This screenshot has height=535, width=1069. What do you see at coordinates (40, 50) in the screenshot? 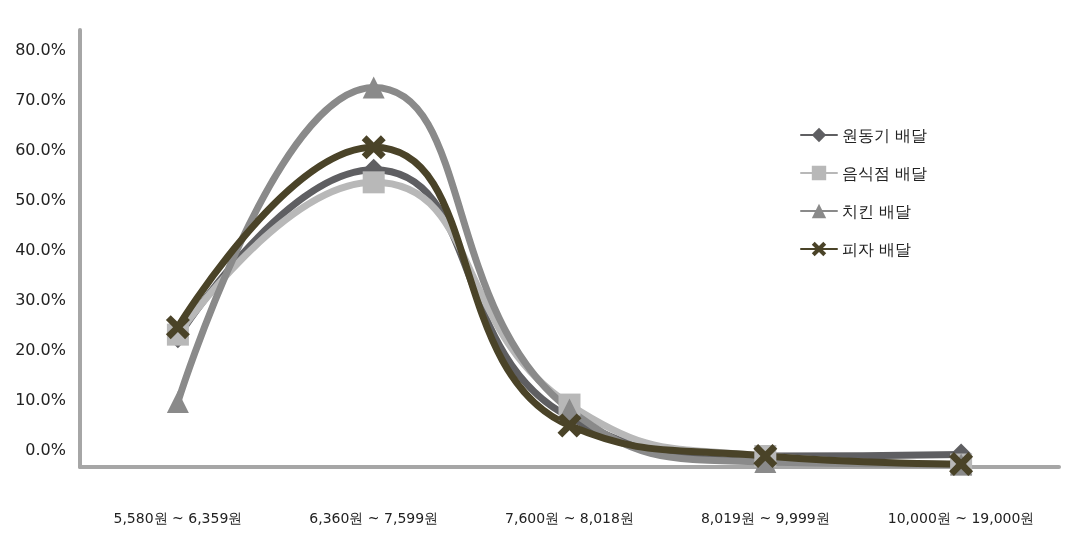
I see `y-tick-label: 80.0%` at bounding box center [40, 50].